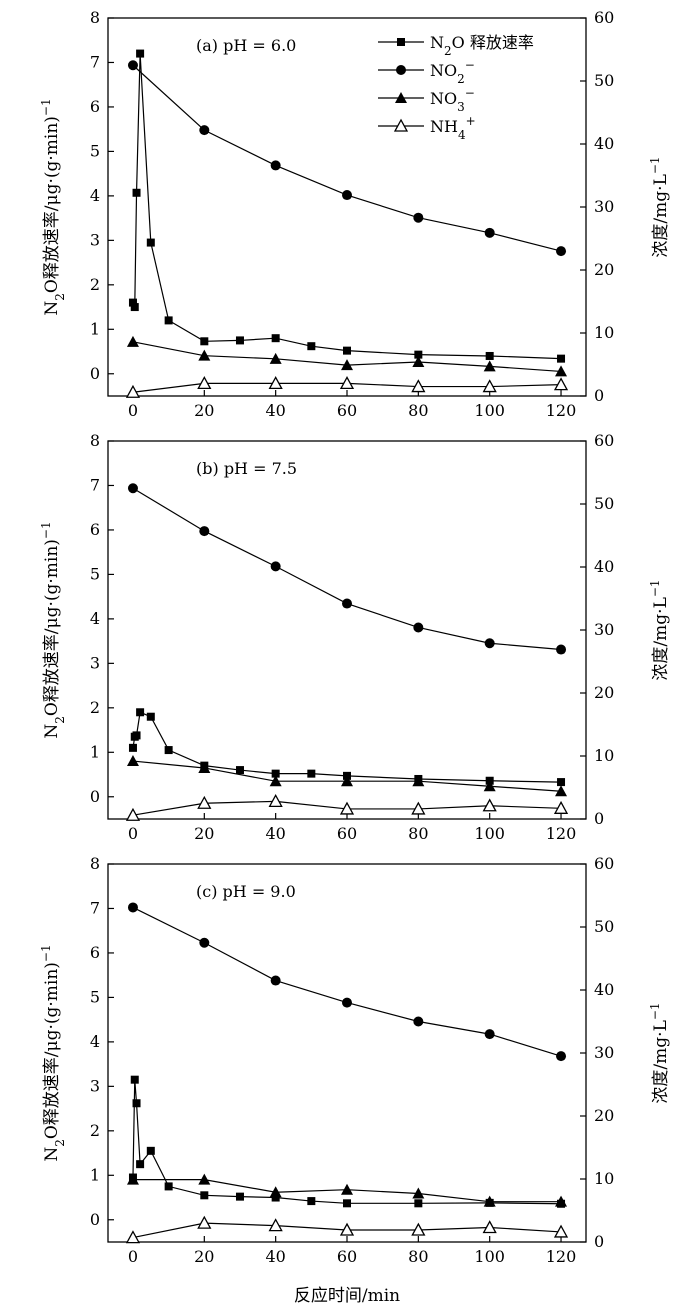 The image size is (700, 1312). What do you see at coordinates (482, 45) in the screenshot?
I see `legend-label: N2O 释放速率` at bounding box center [482, 45].